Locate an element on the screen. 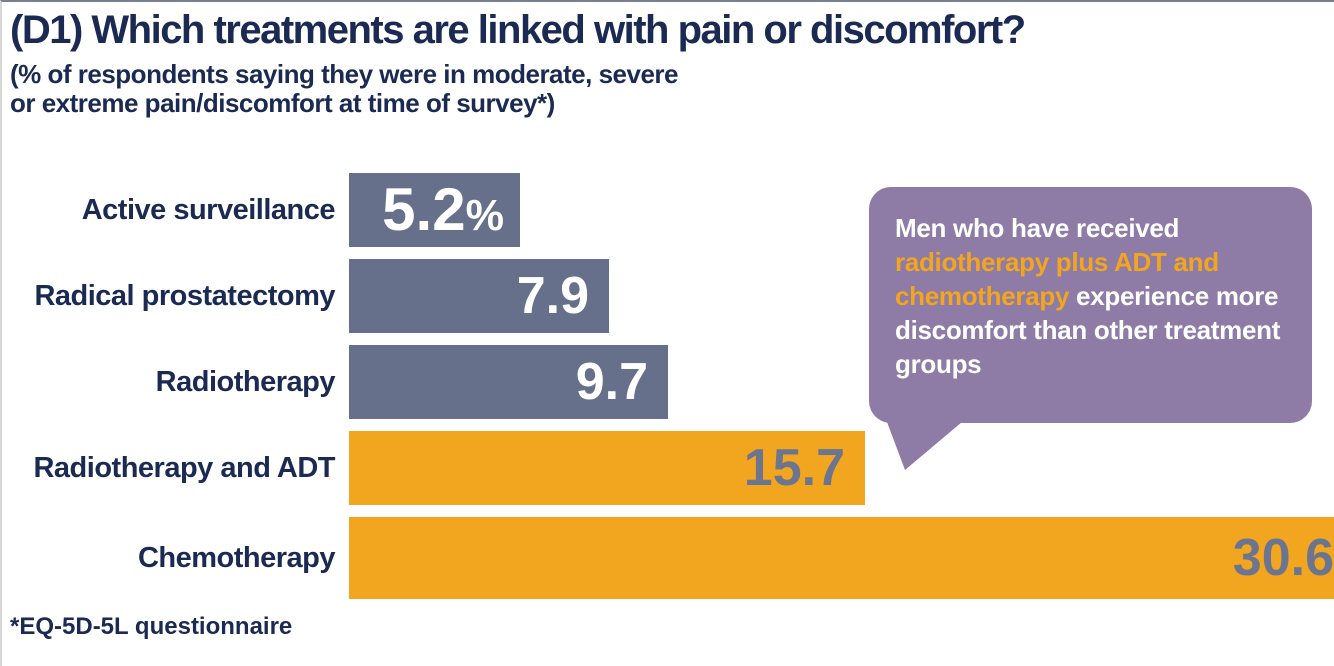 This screenshot has height=666, width=1334. value-suffix: % is located at coordinates (484, 216).